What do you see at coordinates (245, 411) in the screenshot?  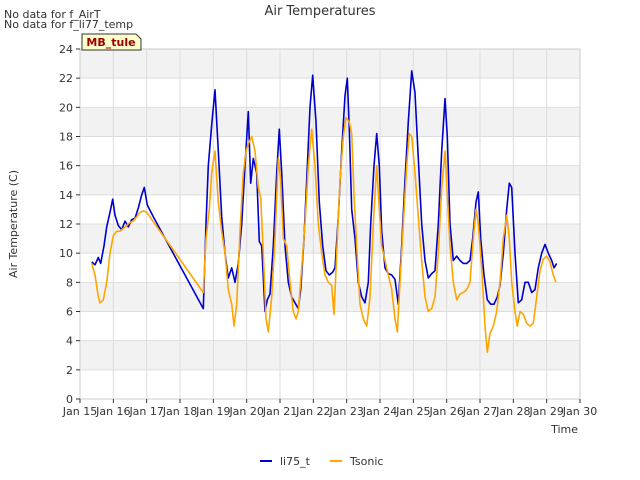 I see `x-tick-label: Jan 20` at bounding box center [245, 411].